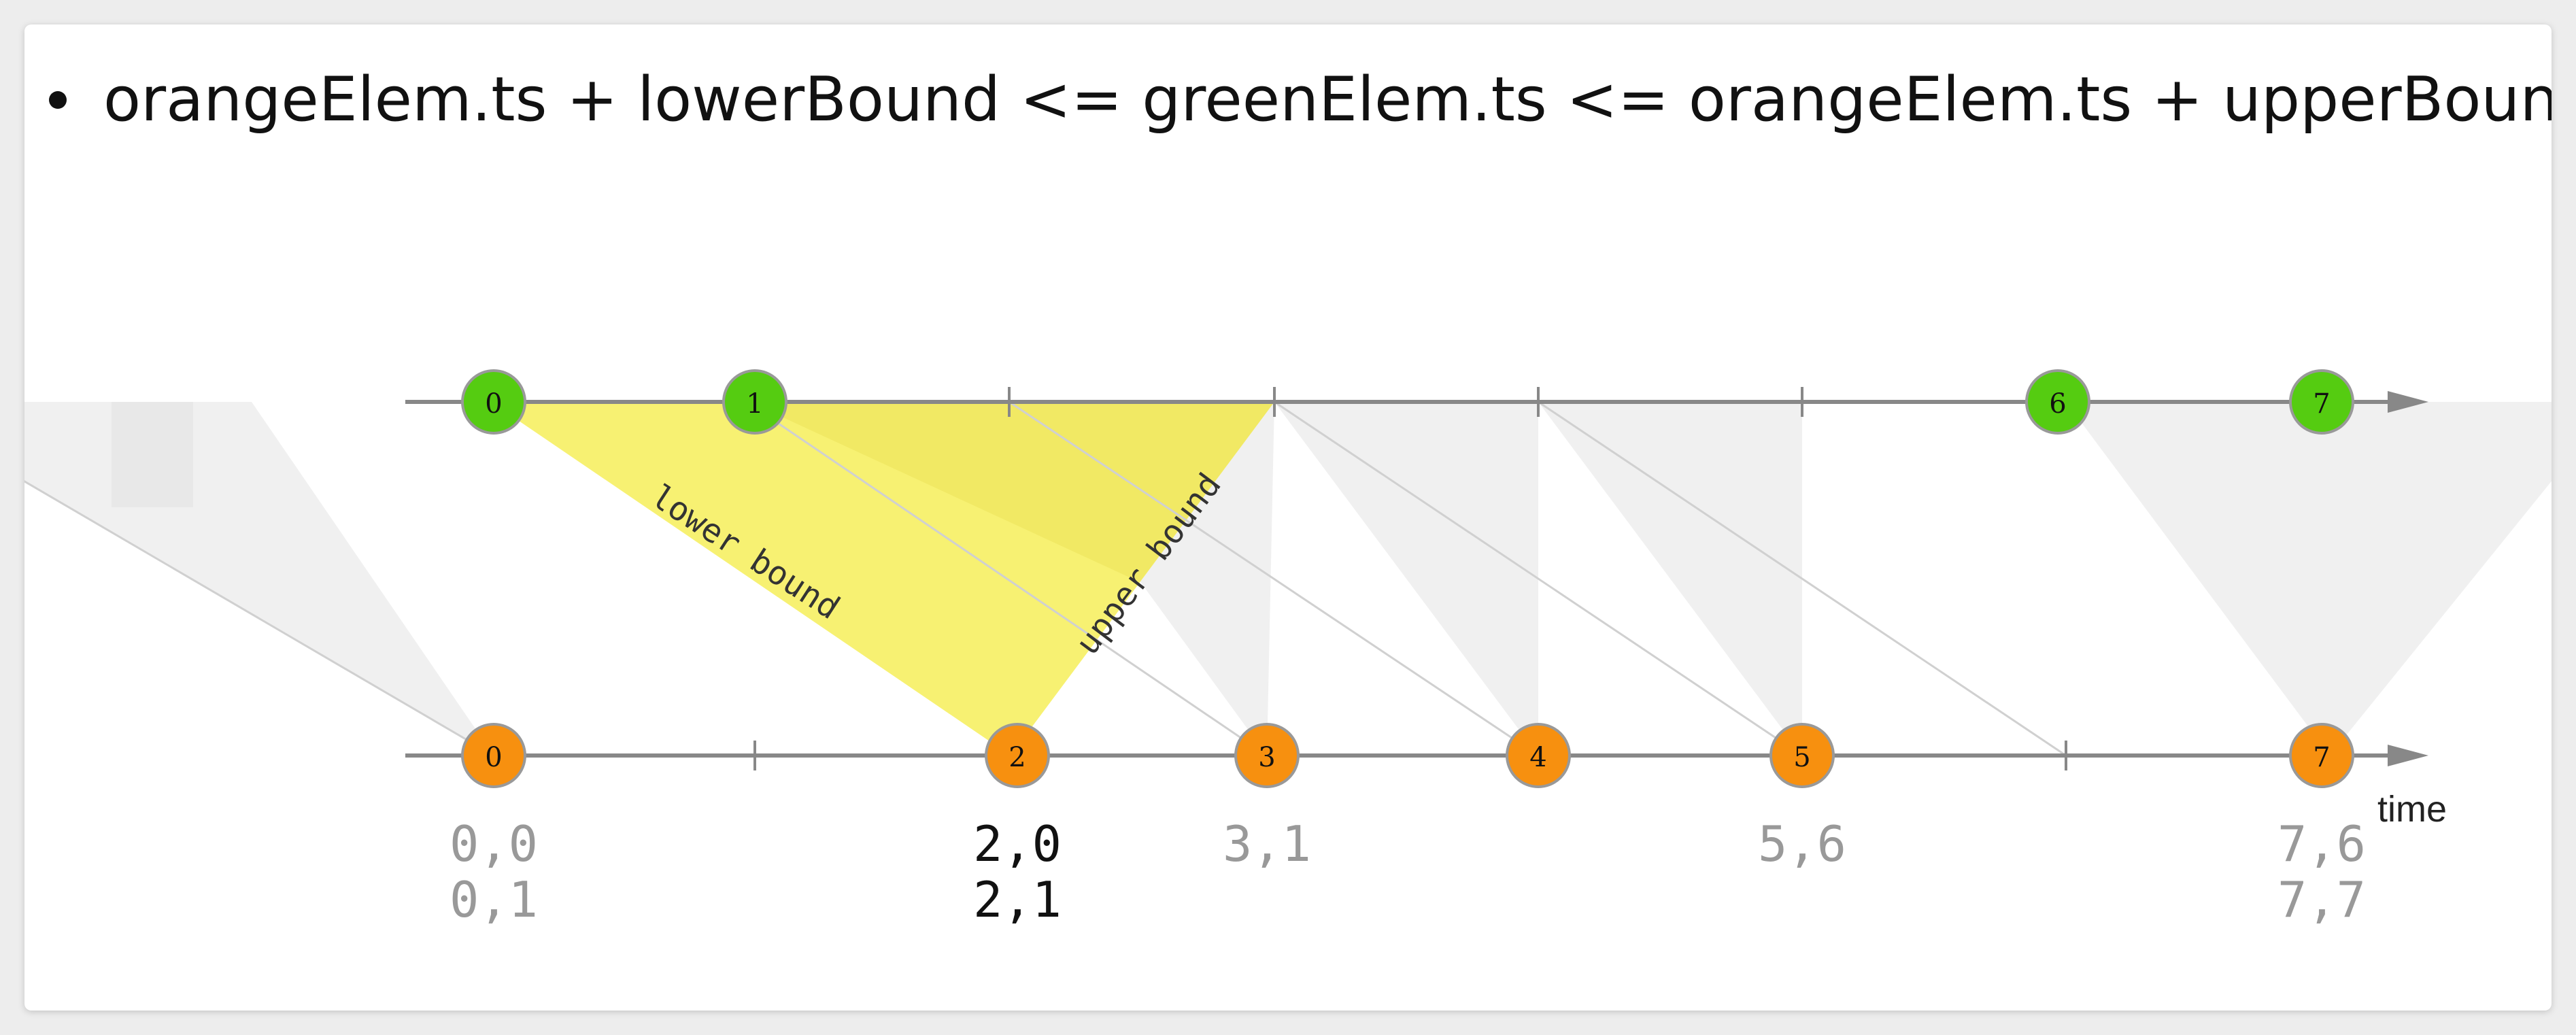 This screenshot has height=1035, width=2576. I want to click on orange-element: 5, so click(1802, 755).